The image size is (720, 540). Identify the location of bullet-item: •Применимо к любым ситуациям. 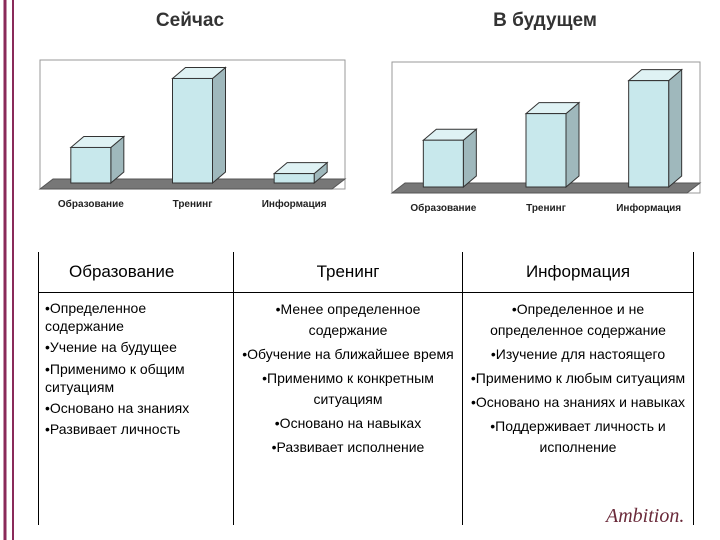
(578, 378).